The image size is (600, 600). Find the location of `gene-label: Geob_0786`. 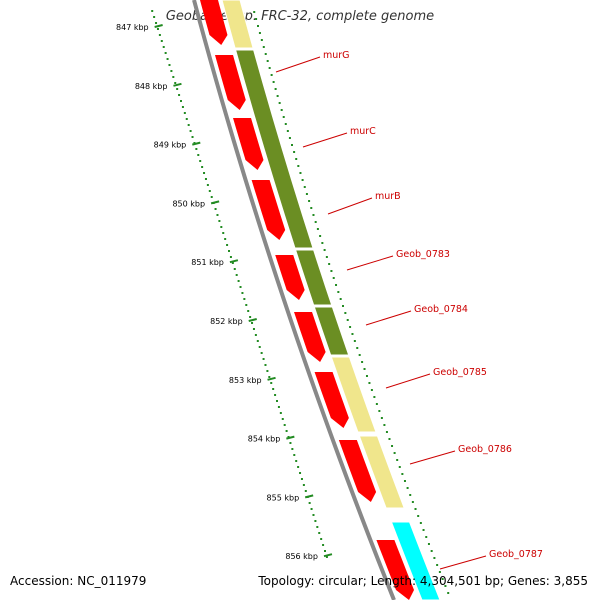

gene-label: Geob_0786 is located at coordinates (485, 449).